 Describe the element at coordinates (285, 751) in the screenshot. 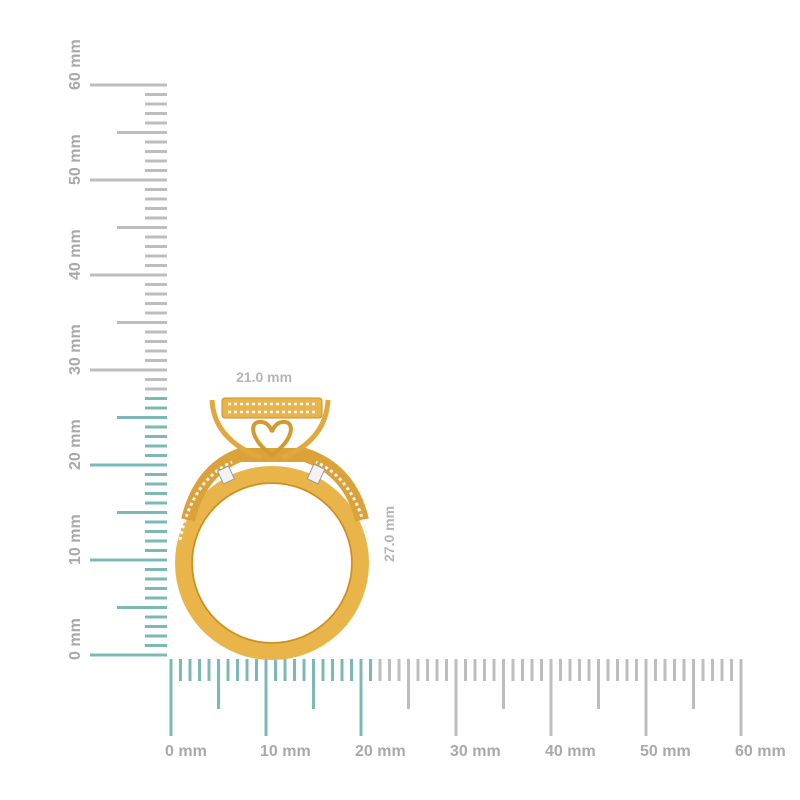

I see `horizontal-ruler-label: 10 mm` at that location.